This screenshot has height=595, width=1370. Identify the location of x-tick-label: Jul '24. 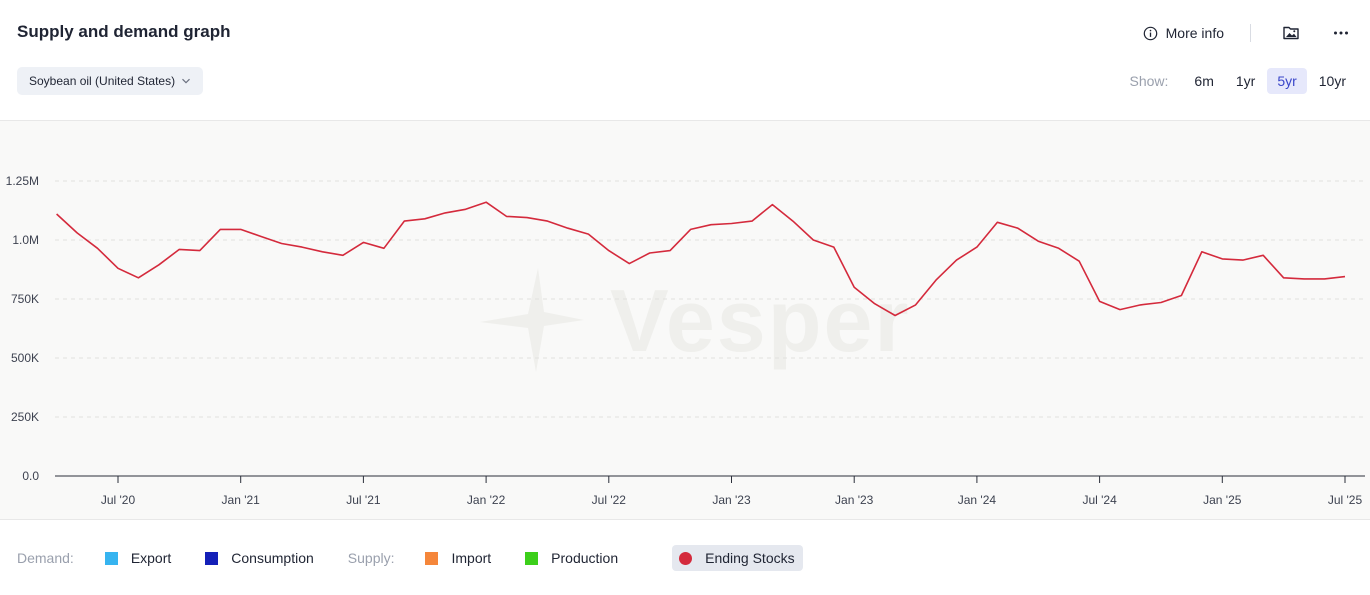
(1099, 500).